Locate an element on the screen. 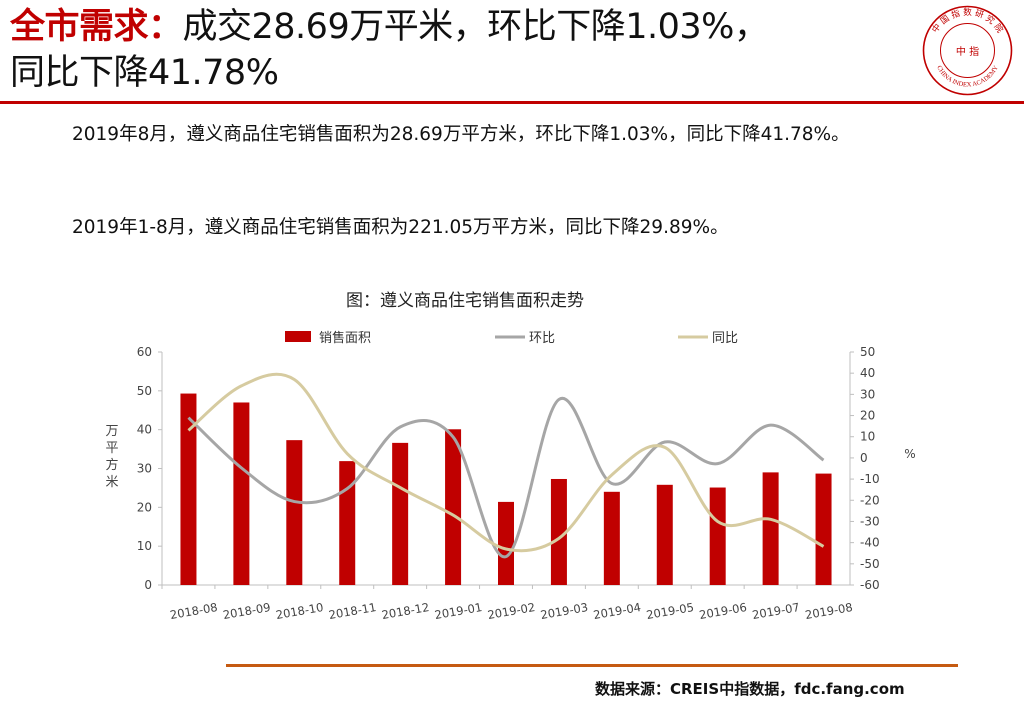  right-tick-label: -20 is located at coordinates (870, 500).